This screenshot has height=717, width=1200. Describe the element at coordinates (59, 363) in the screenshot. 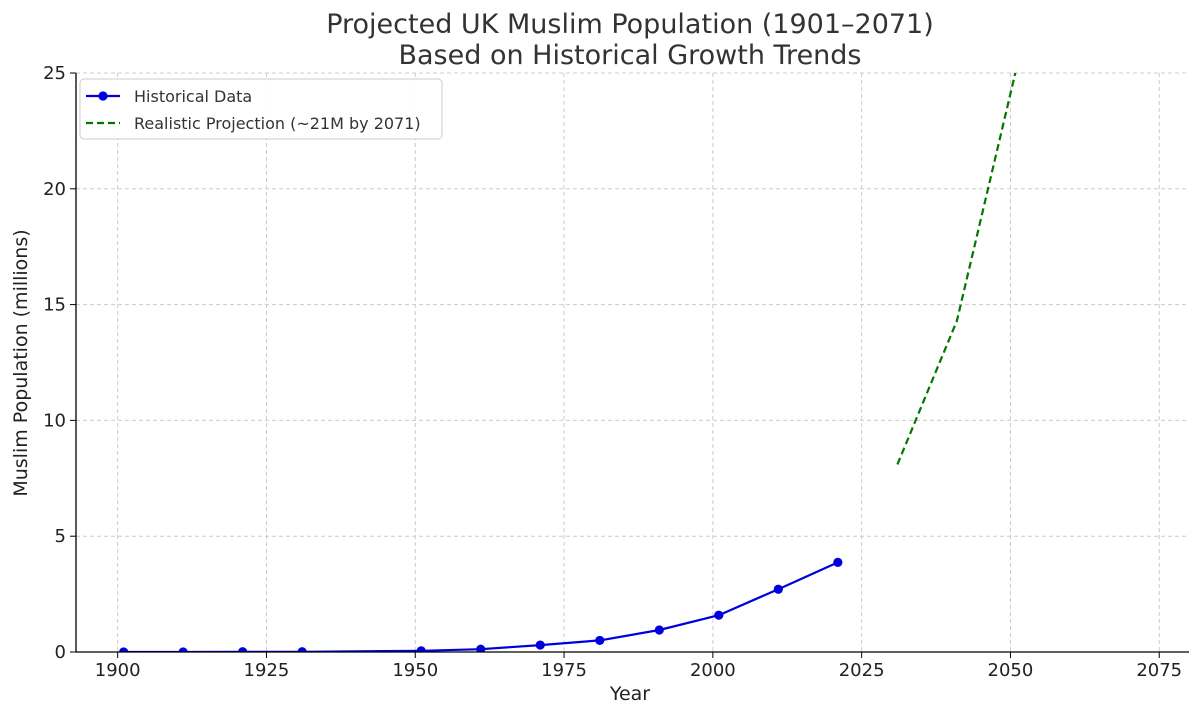

I see `y-ticks: 0 5 10 15 20 25` at that location.